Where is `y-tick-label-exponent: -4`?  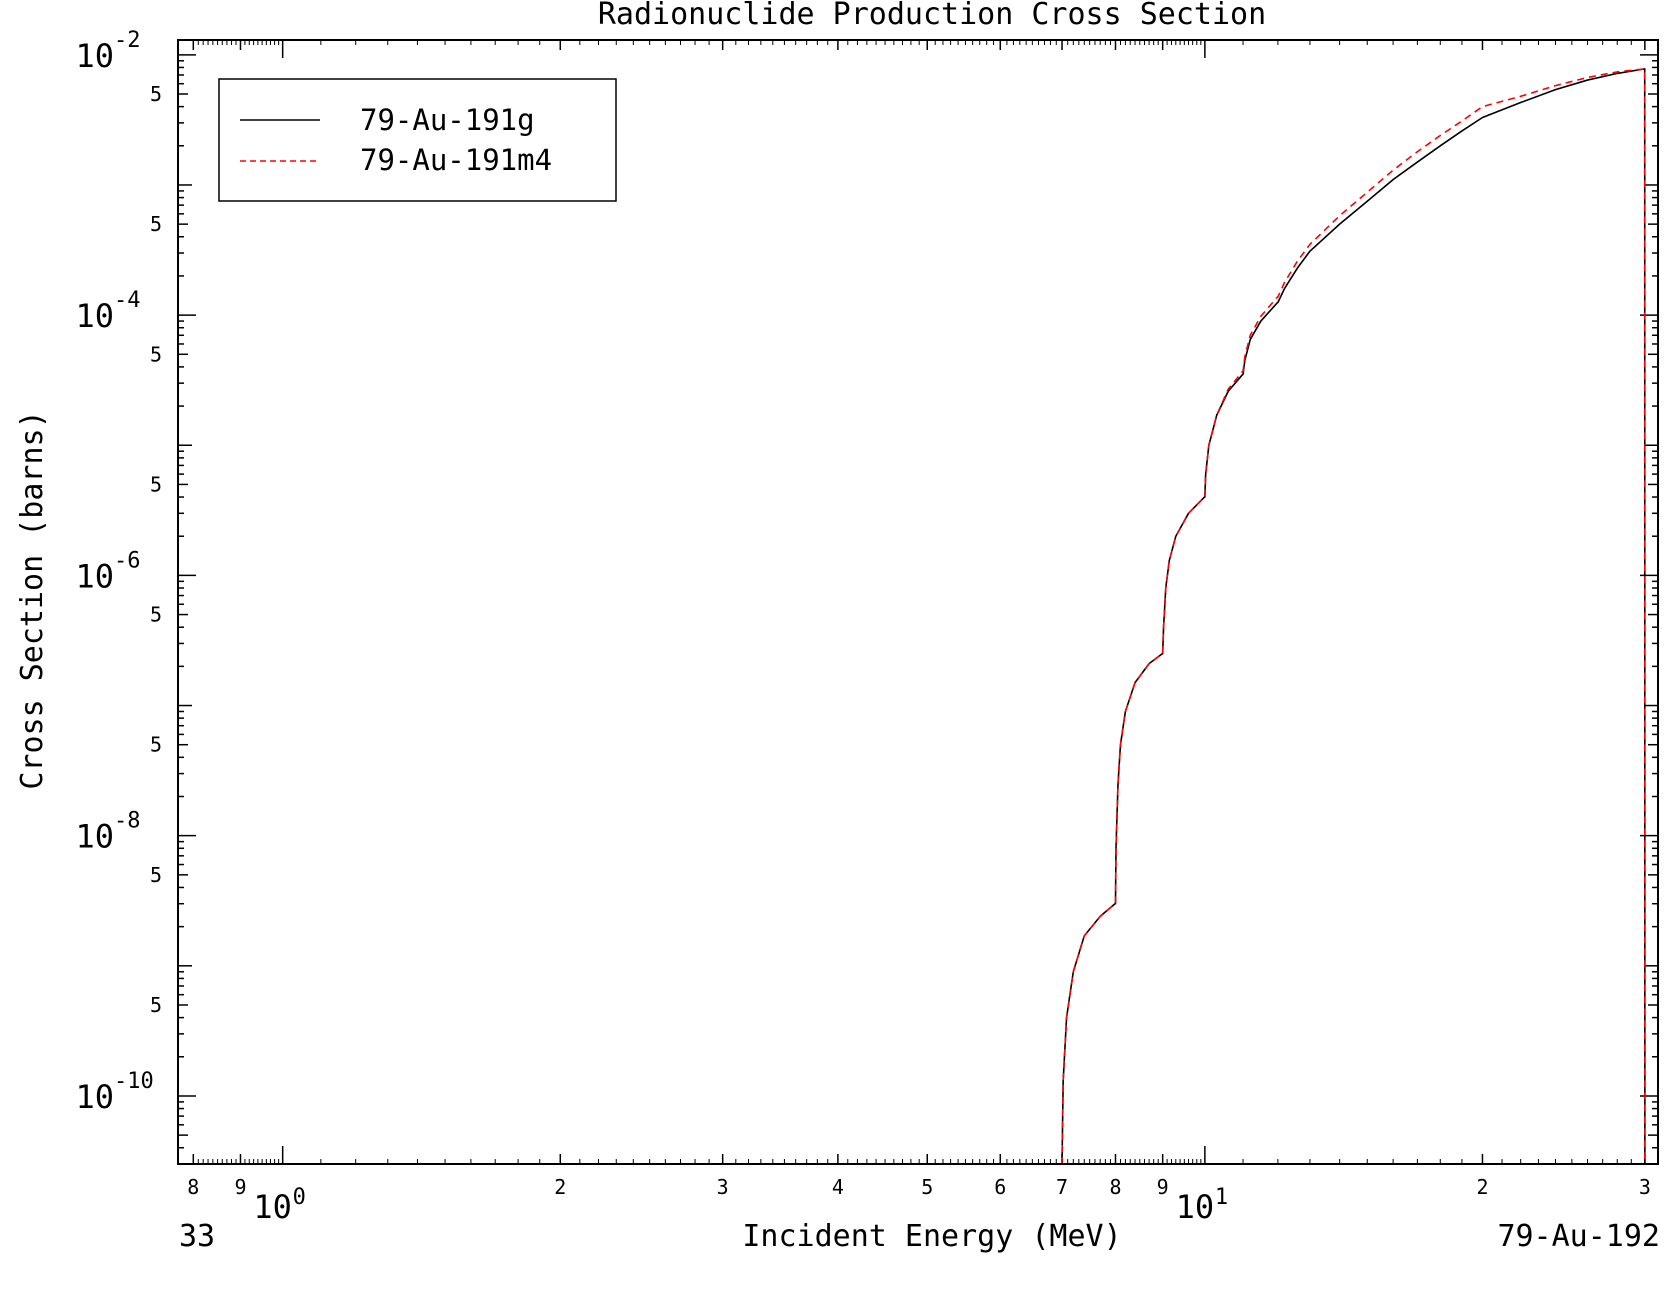
y-tick-label-exponent: -4 is located at coordinates (127, 300).